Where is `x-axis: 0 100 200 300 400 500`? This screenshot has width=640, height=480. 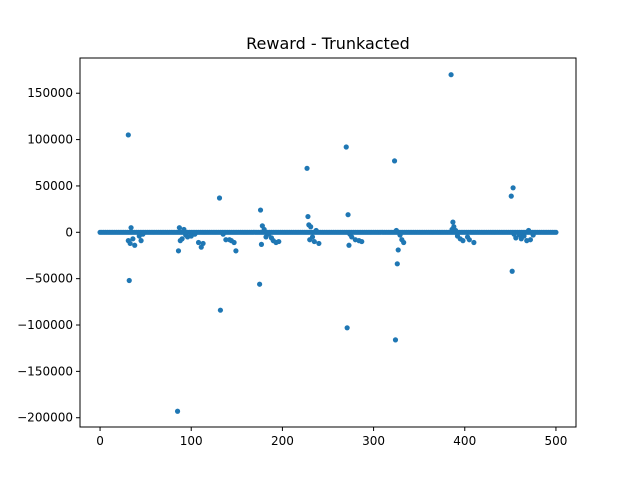
x-axis: 0 100 200 300 400 500 is located at coordinates (331, 437).